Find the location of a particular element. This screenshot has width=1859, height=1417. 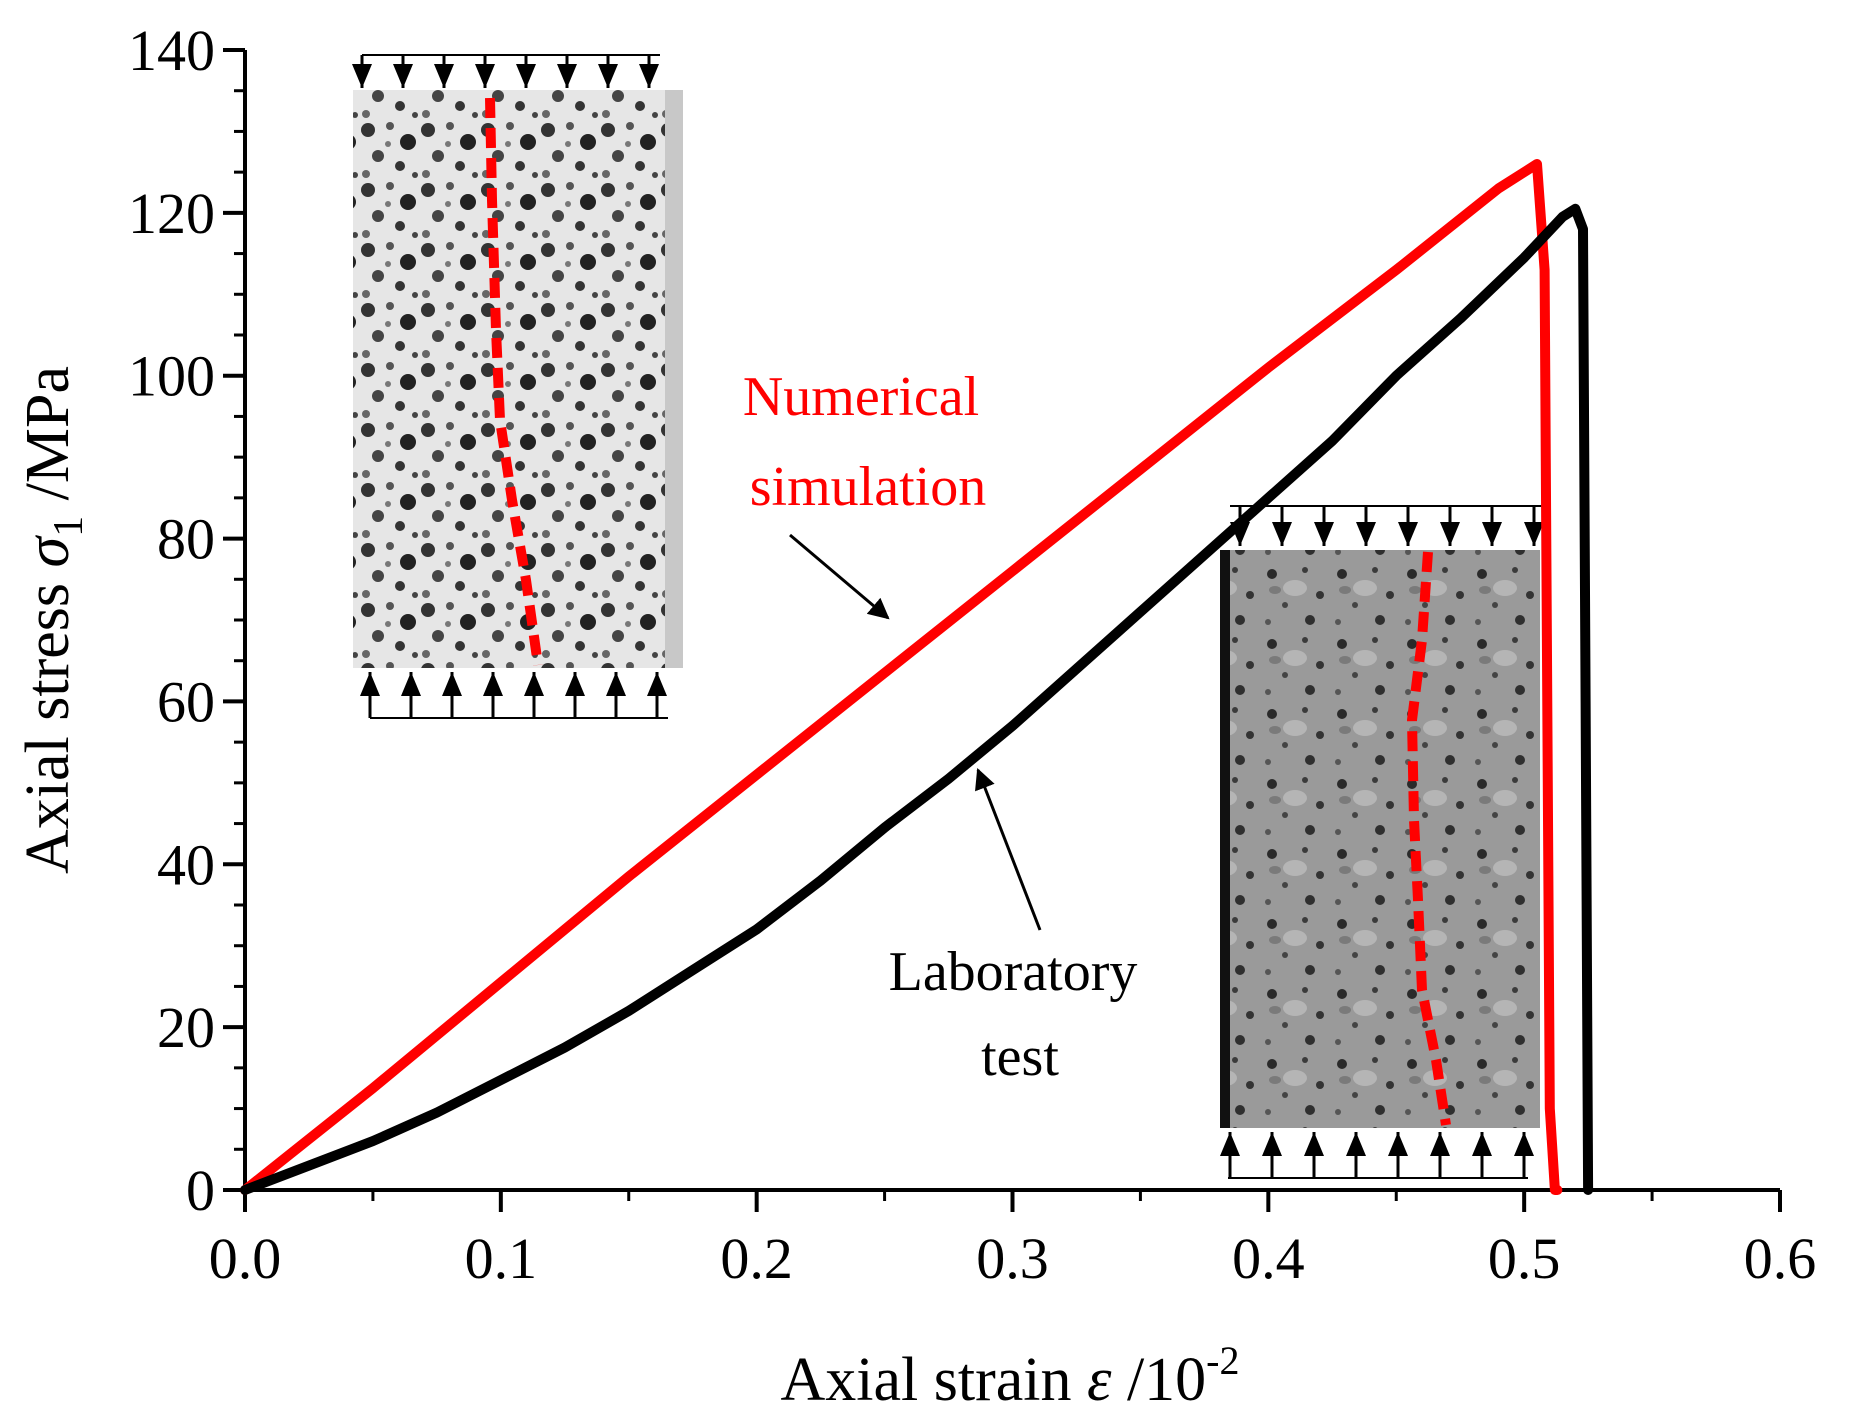

load-arrows-top-laboratory is located at coordinates (1387, 526).